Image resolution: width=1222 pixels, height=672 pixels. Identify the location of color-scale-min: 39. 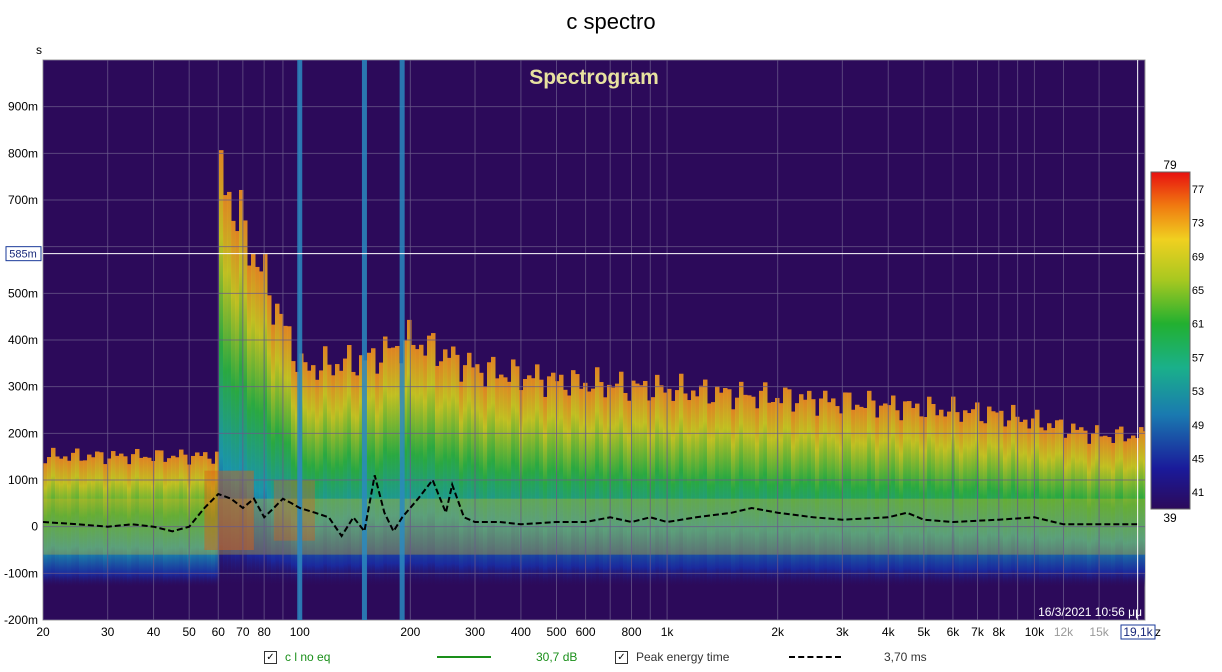
(1170, 518).